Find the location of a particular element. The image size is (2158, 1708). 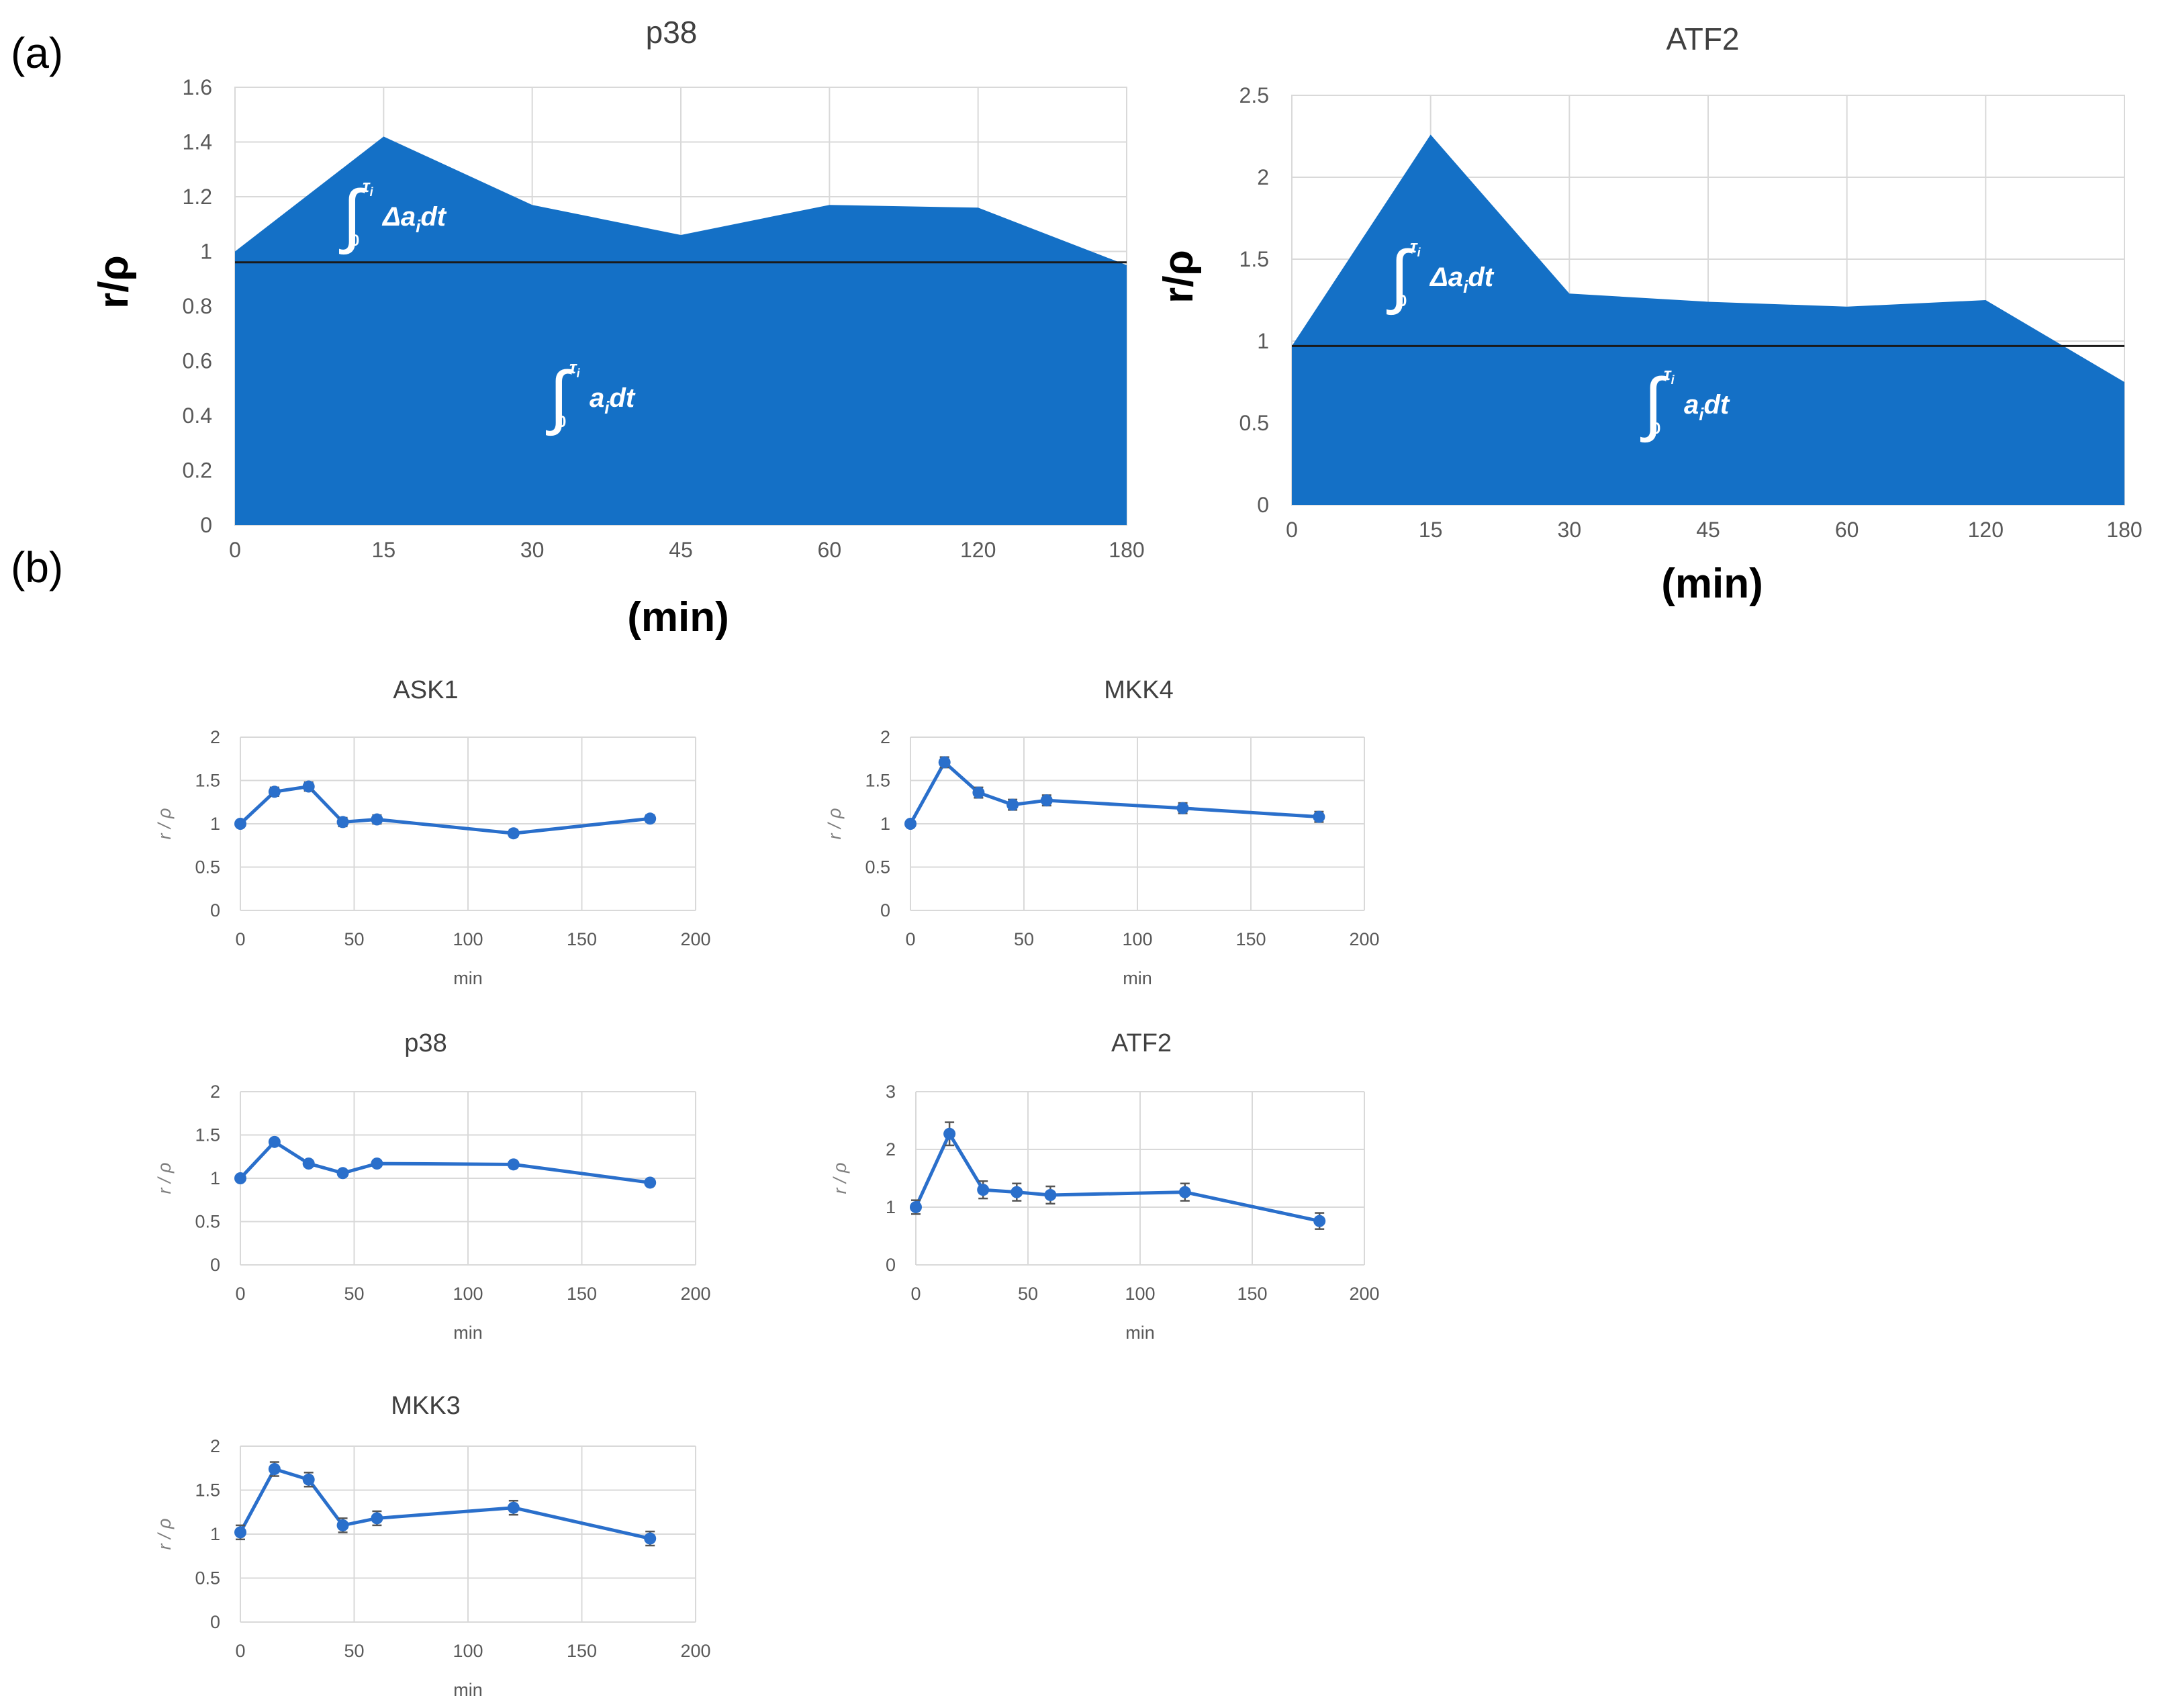

integral-base-lower-limit: 0 is located at coordinates (561, 422).